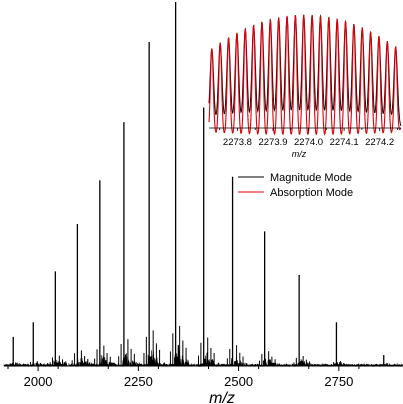 This screenshot has height=404, width=403. Describe the element at coordinates (299, 154) in the screenshot. I see `inset-x-axis-label: m/z` at that location.